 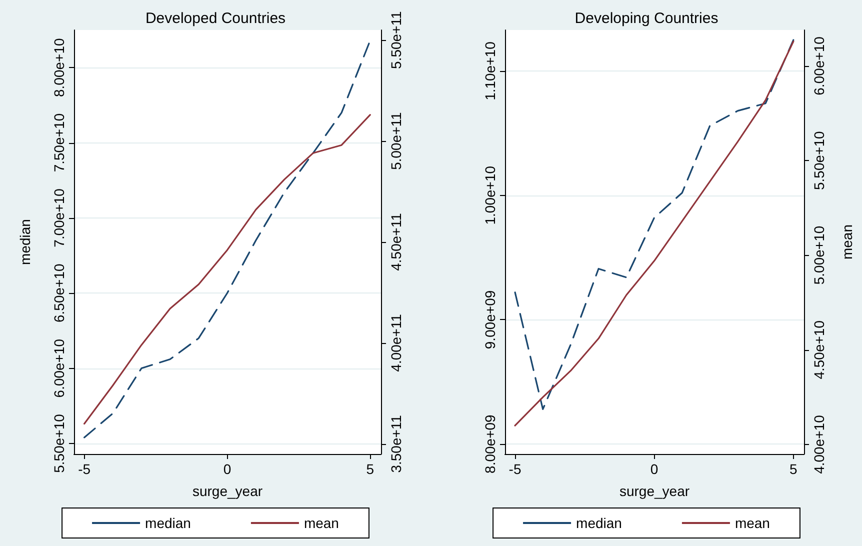 What do you see at coordinates (819, 160) in the screenshot?
I see `y2-tick-label: 5.50e+10` at bounding box center [819, 160].